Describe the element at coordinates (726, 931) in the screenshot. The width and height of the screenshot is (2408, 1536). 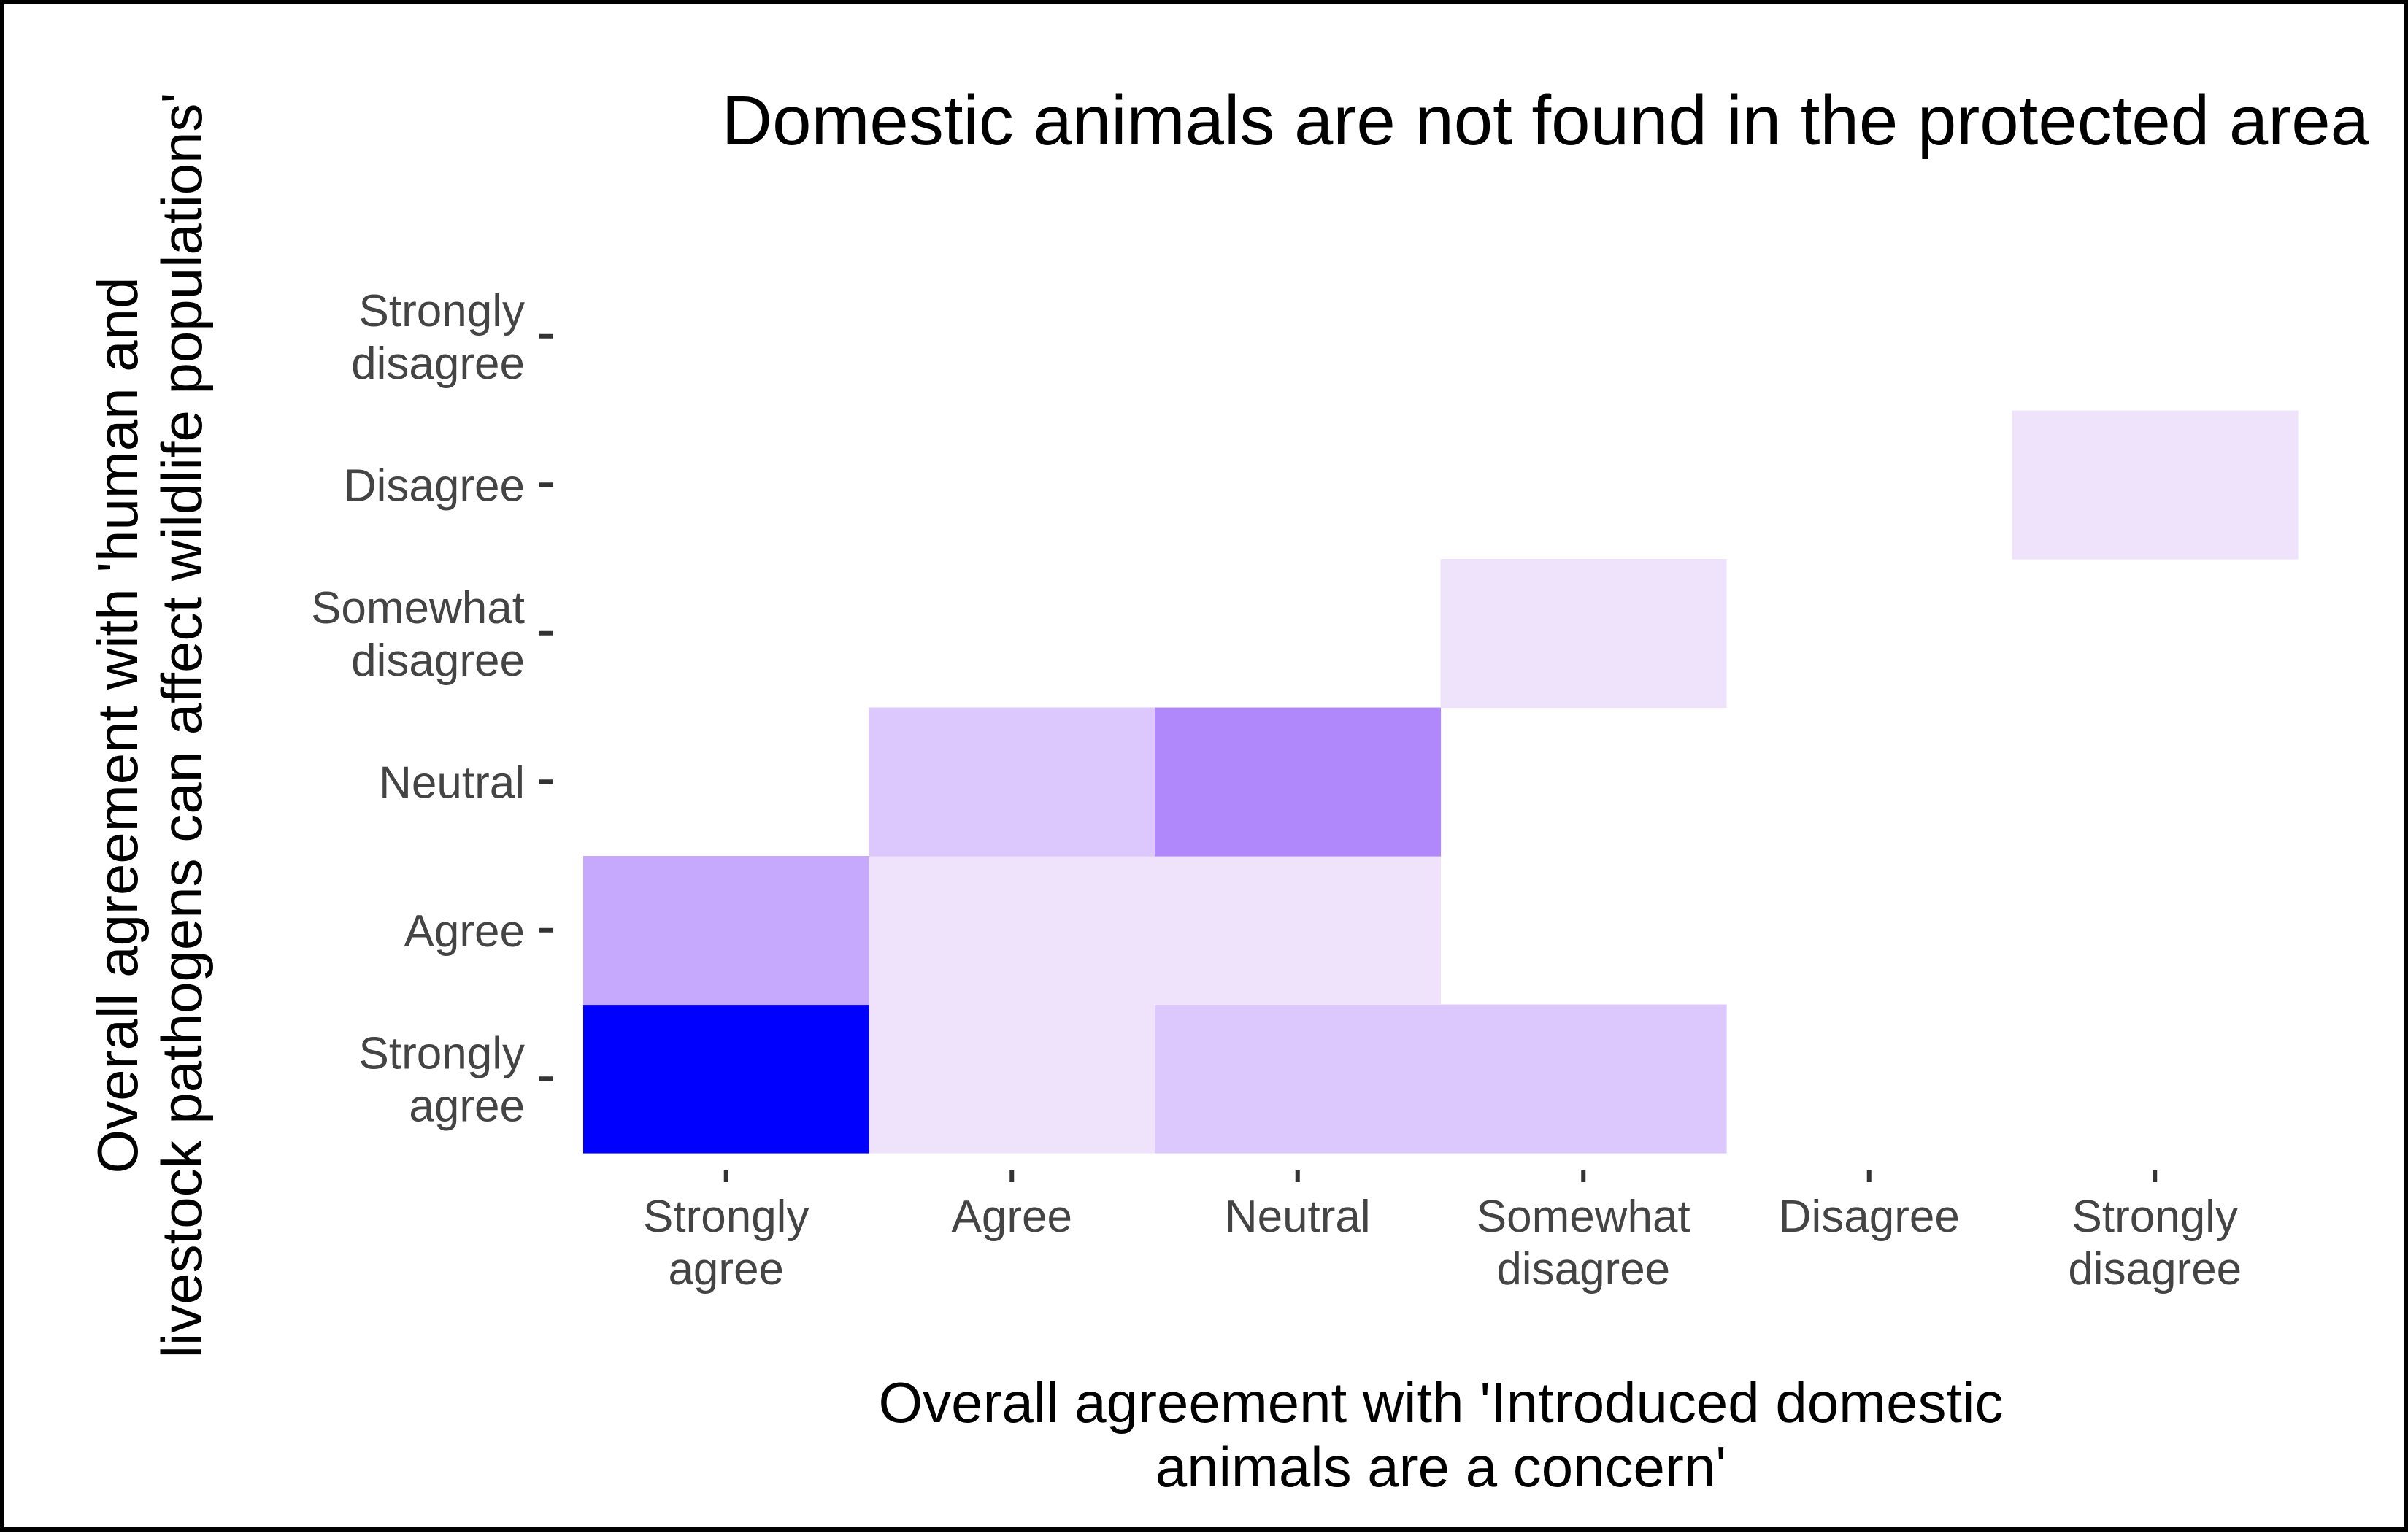
I see `heatmap-cell-strongly-agree-by-agree` at that location.